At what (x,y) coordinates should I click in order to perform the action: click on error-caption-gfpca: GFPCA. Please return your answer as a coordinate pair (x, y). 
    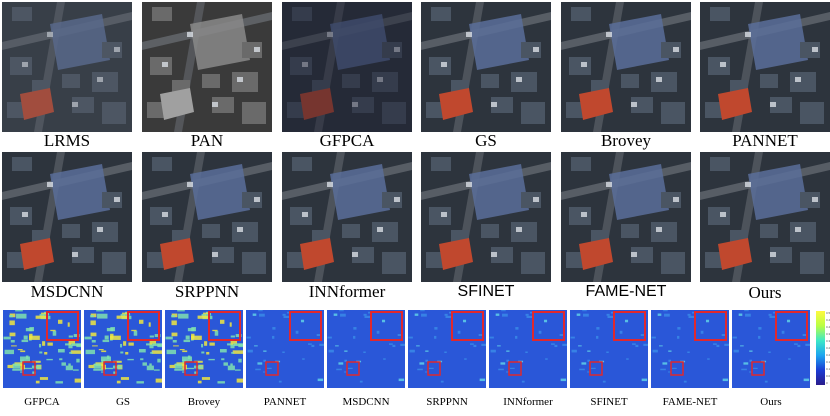
    Looking at the image, I should click on (42, 402).